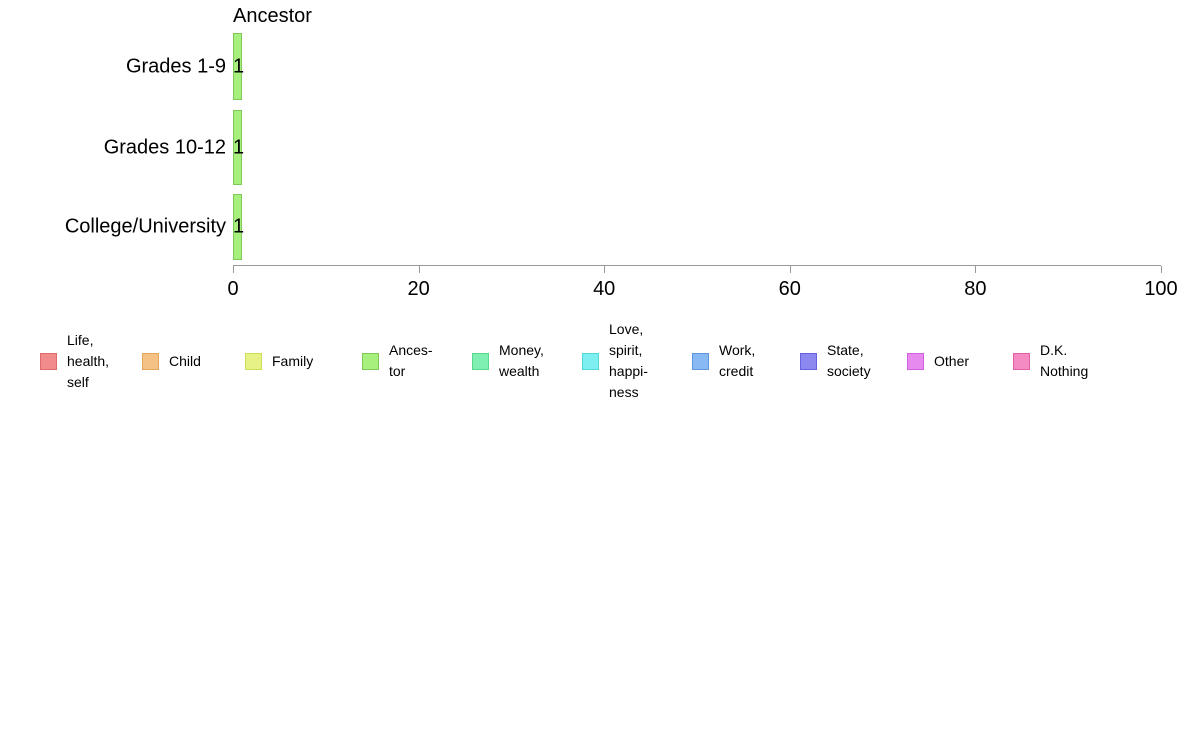 This screenshot has width=1188, height=736. Describe the element at coordinates (293, 360) in the screenshot. I see `legend-label: Family` at that location.